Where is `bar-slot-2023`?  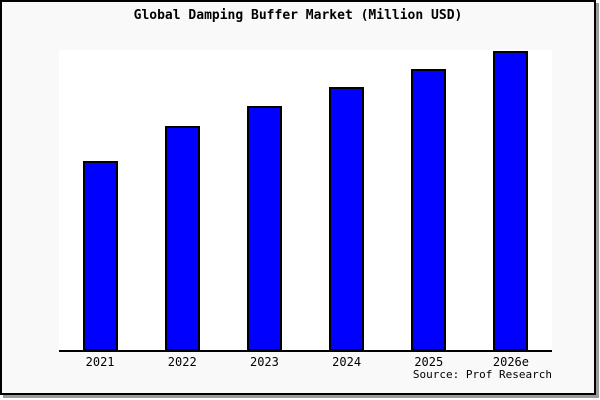 bar-slot-2023 is located at coordinates (264, 200).